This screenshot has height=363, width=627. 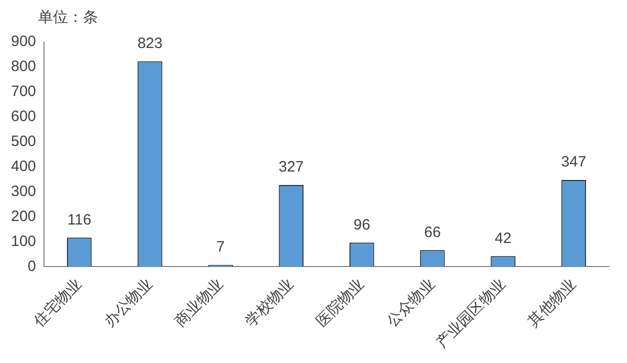 What do you see at coordinates (79, 219) in the screenshot?
I see `data-label: 116` at bounding box center [79, 219].